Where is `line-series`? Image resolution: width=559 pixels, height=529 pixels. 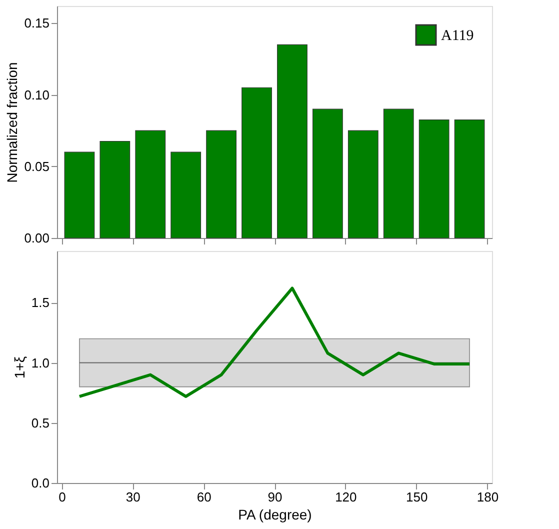
line-series is located at coordinates (275, 342).